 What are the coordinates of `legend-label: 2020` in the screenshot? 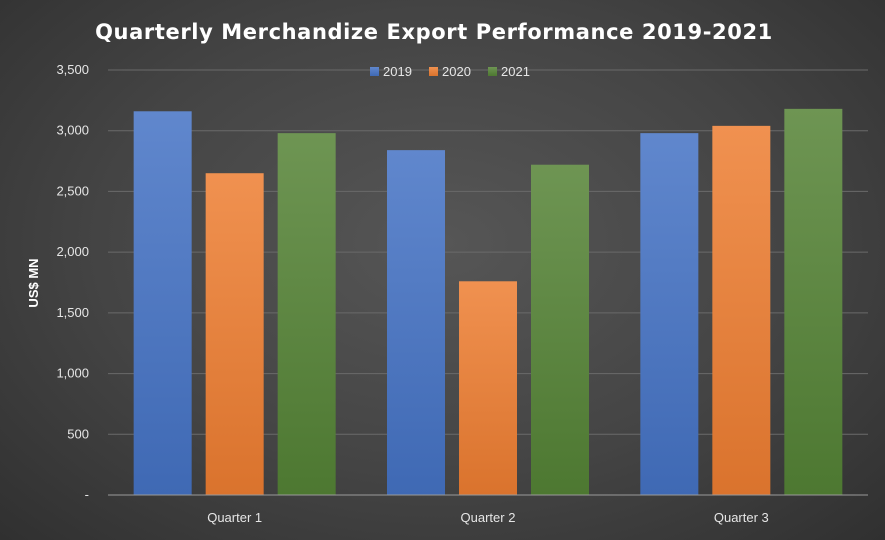 It's located at (456, 71).